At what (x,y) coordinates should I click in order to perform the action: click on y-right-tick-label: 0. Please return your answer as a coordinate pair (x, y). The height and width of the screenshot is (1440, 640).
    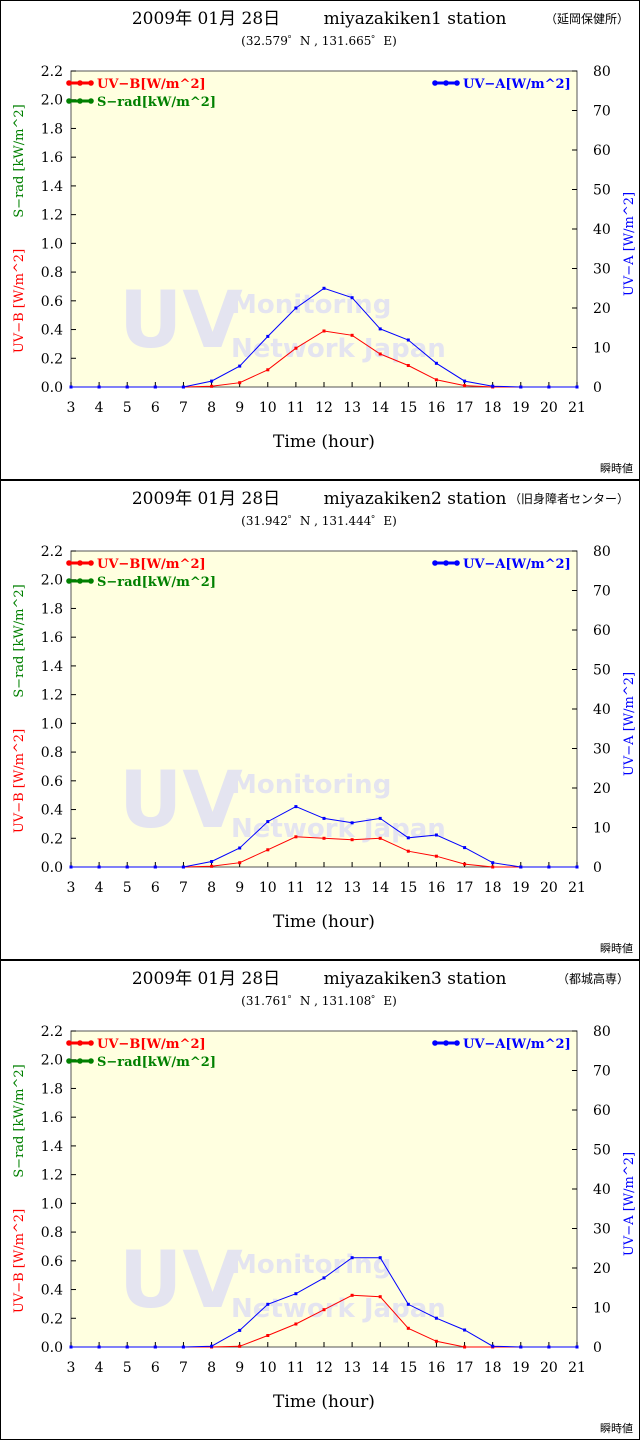
    Looking at the image, I should click on (597, 868).